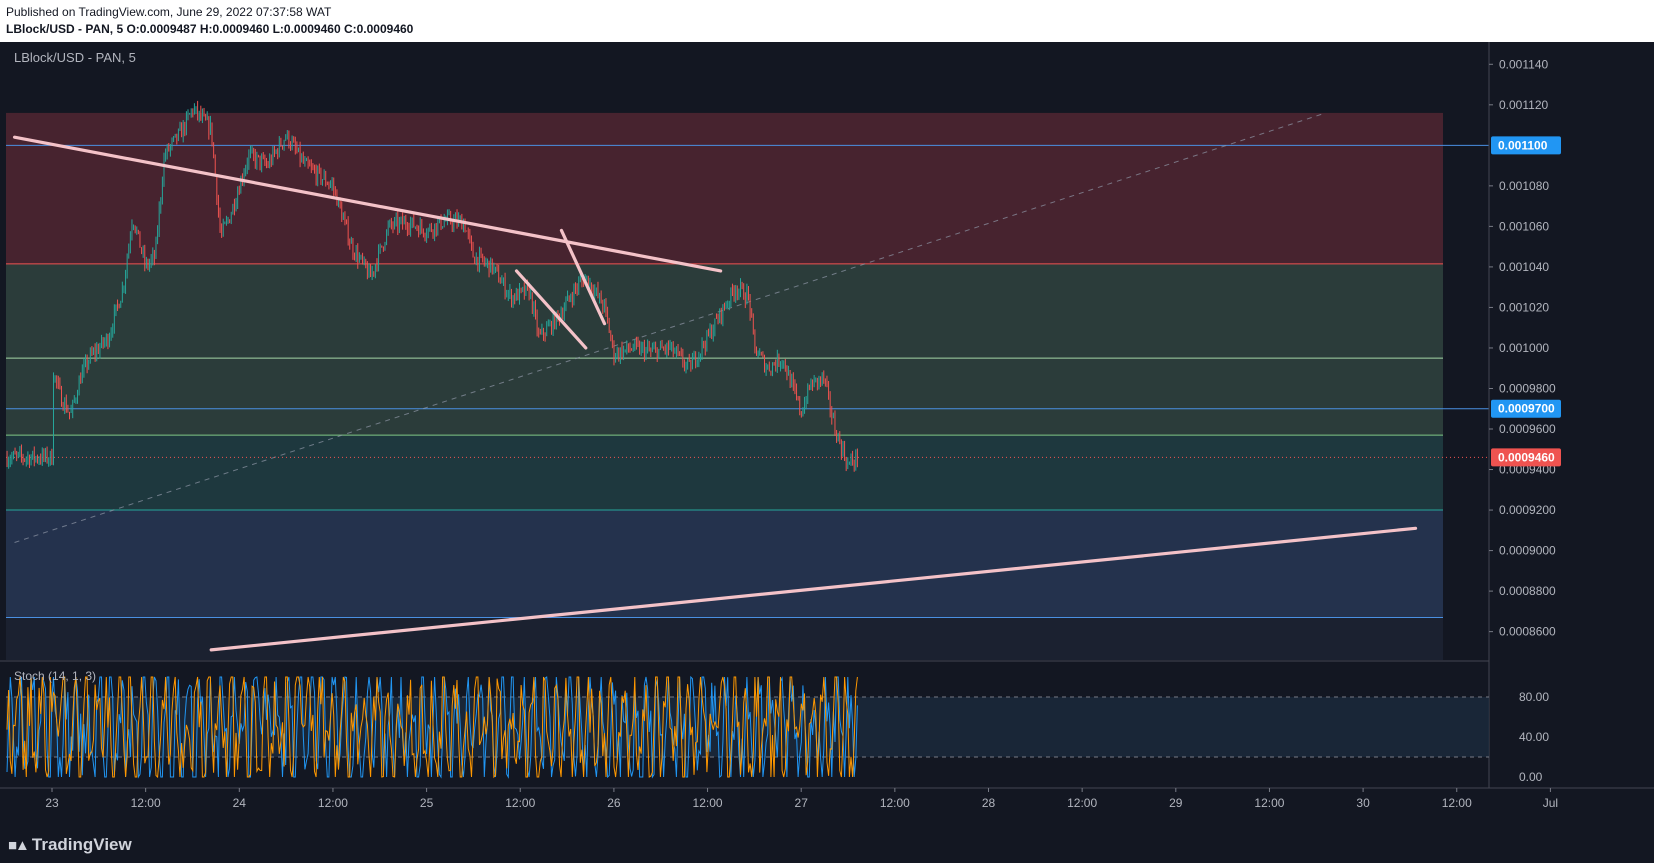  I want to click on lower-zone, so click(724, 473).